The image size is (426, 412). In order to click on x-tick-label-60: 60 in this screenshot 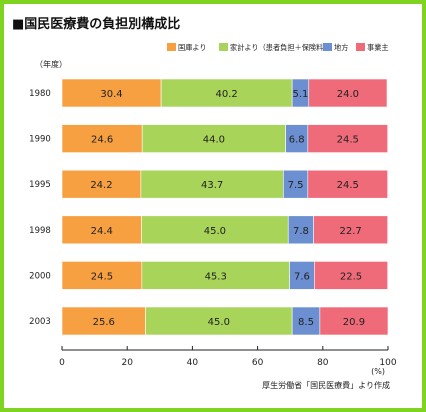, I will do `click(258, 363)`.